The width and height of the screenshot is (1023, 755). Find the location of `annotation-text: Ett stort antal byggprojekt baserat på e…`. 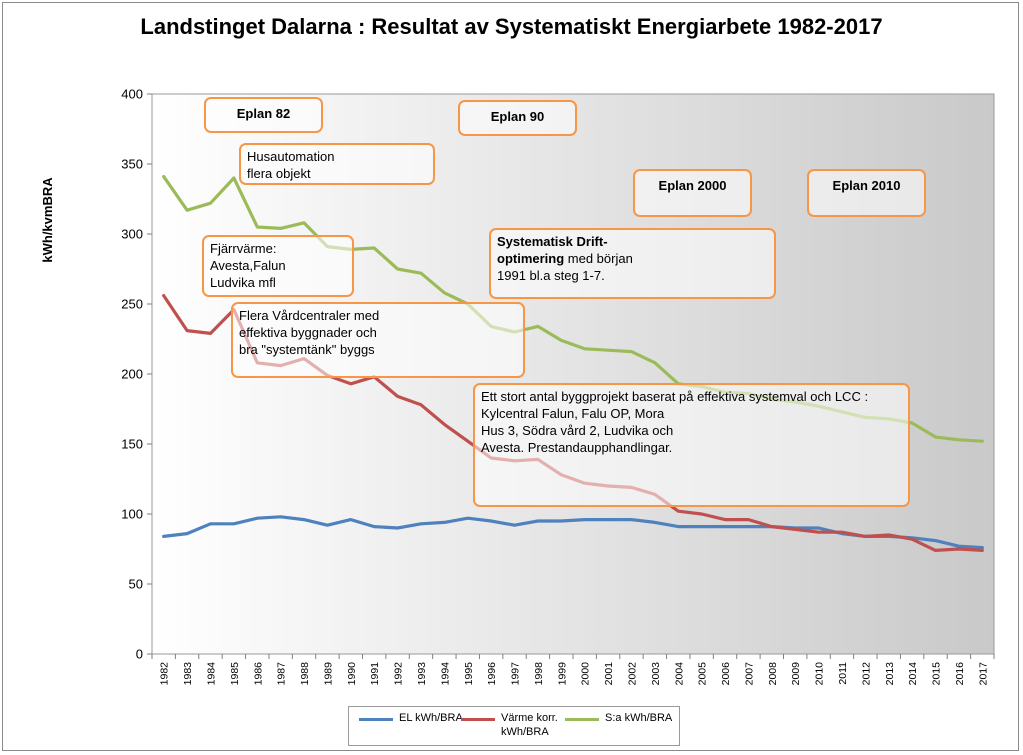

annotation-text: Ett stort antal byggprojekt baserat på e… is located at coordinates (675, 422).